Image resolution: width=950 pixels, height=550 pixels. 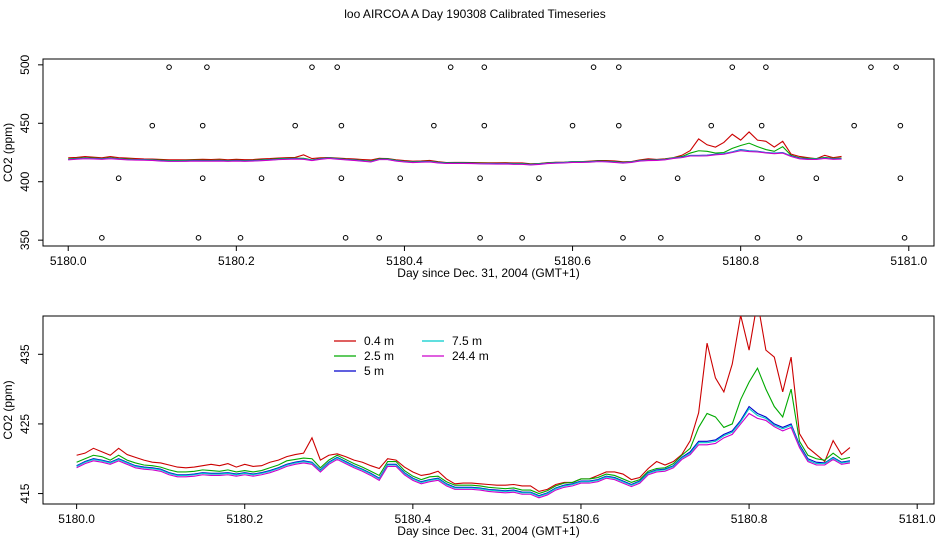 I want to click on y-tick-label: 425, so click(x=25, y=424).